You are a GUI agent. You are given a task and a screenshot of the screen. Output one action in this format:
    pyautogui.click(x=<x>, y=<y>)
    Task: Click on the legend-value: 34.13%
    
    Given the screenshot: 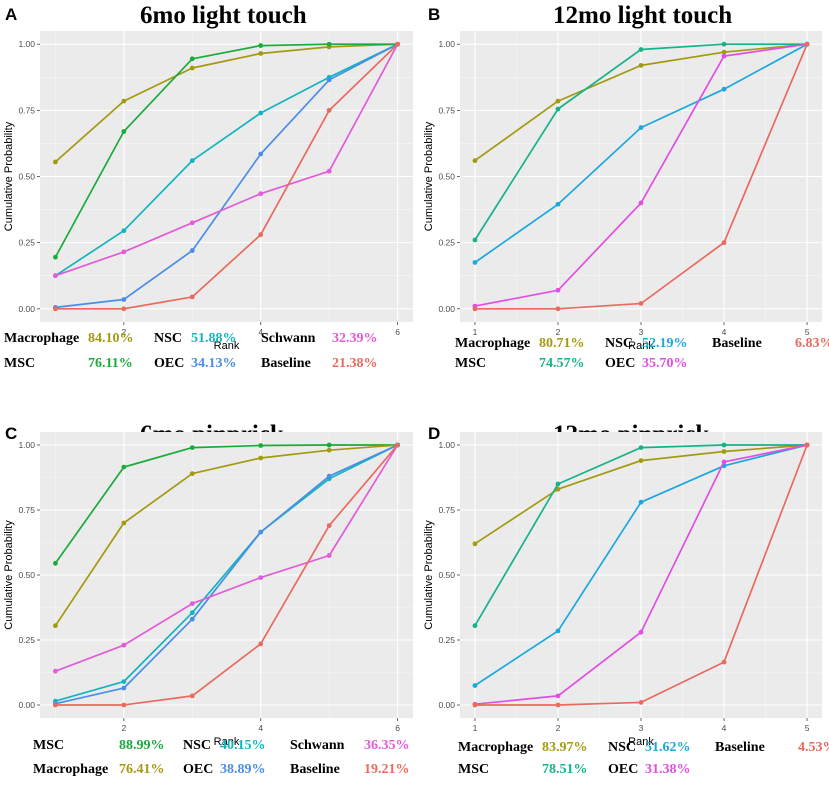 What is the action you would take?
    pyautogui.click(x=214, y=363)
    